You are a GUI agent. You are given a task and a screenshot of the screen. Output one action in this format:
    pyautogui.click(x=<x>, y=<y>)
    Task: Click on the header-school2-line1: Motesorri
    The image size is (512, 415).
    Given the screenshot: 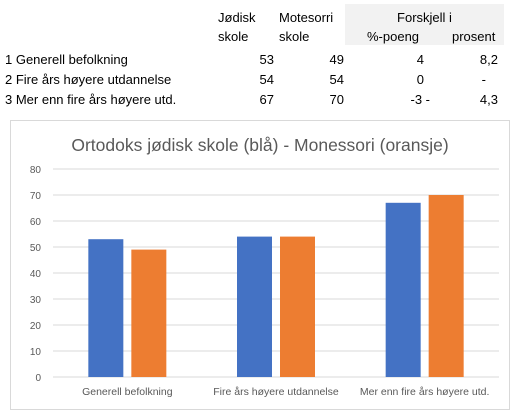 What is the action you would take?
    pyautogui.click(x=306, y=17)
    